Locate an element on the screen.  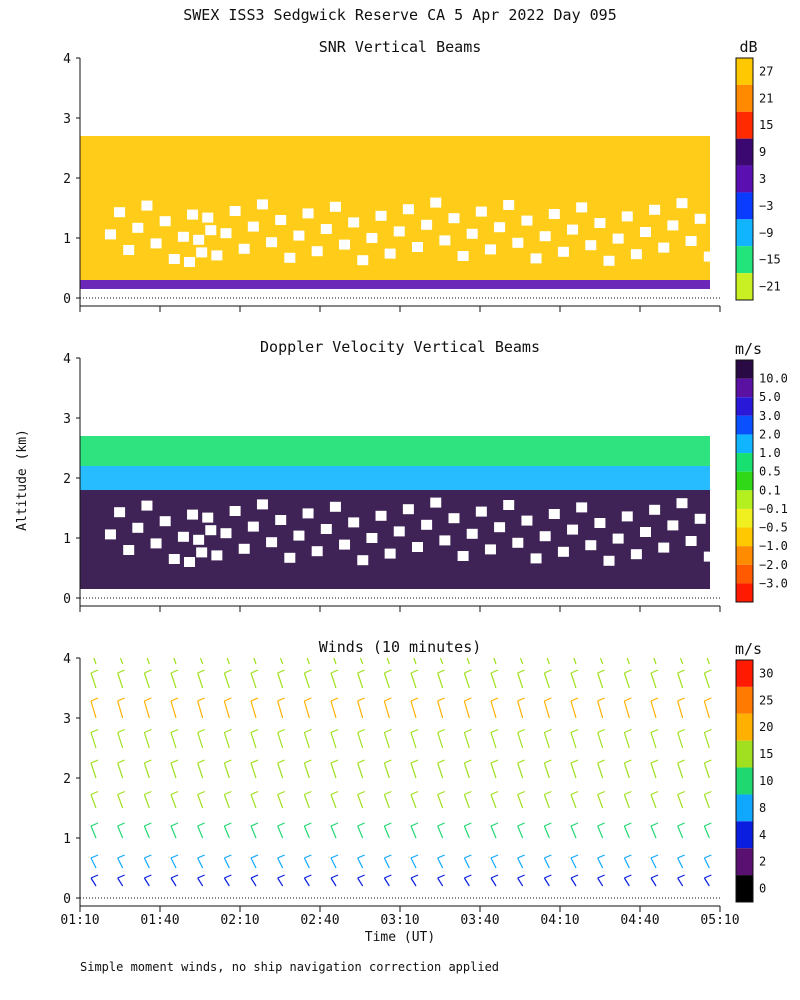
colorbar-label: 25 is located at coordinates (766, 700).